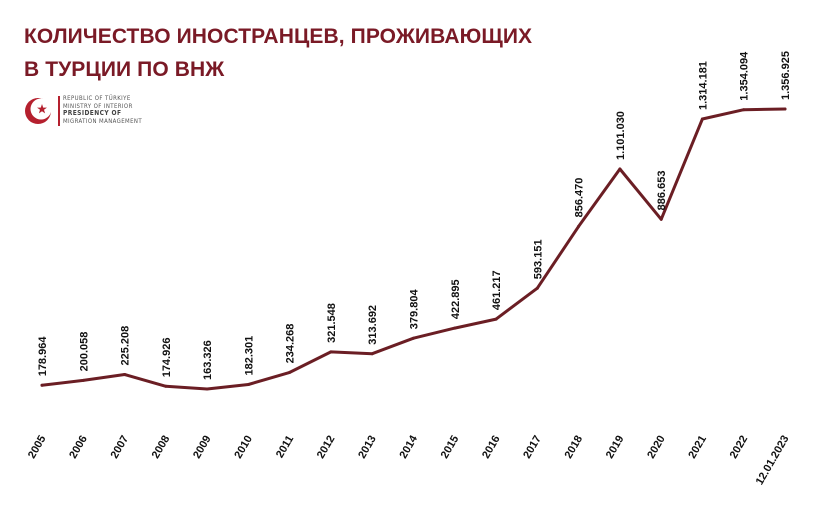 The image size is (820, 505). What do you see at coordinates (745, 76) in the screenshot?
I see `data-label: 1.354.094` at bounding box center [745, 76].